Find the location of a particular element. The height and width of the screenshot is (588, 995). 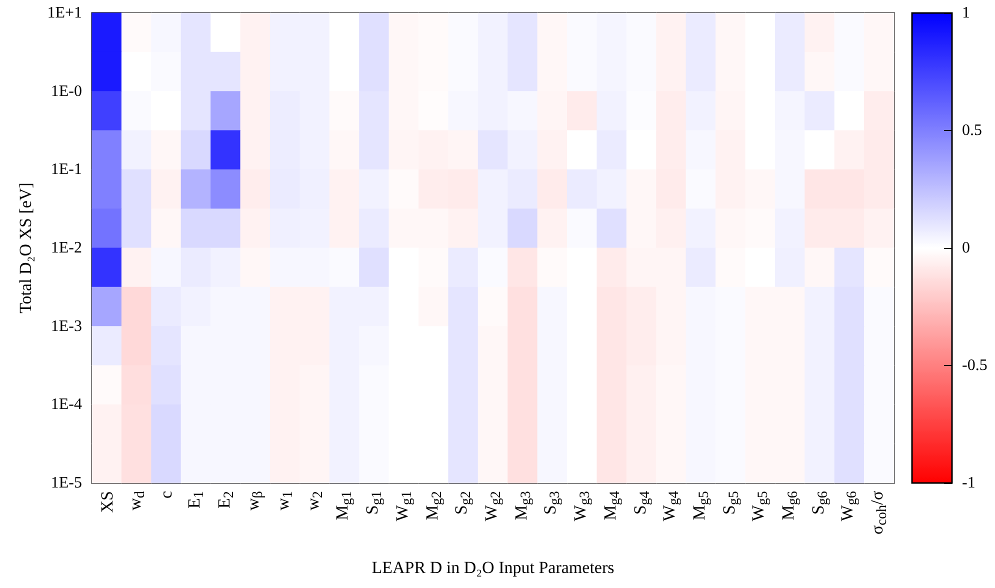

color-bar-label: 0.5 is located at coordinates (972, 130).